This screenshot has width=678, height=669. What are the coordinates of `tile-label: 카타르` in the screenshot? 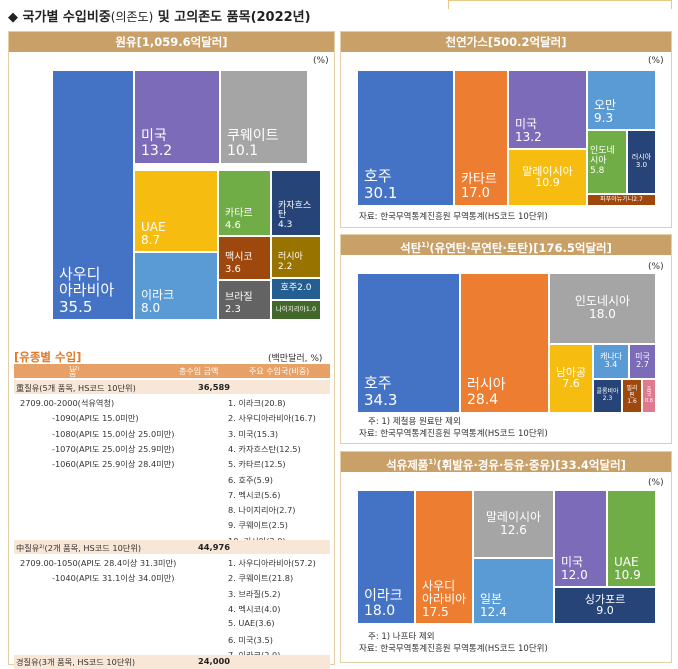 It's located at (479, 179).